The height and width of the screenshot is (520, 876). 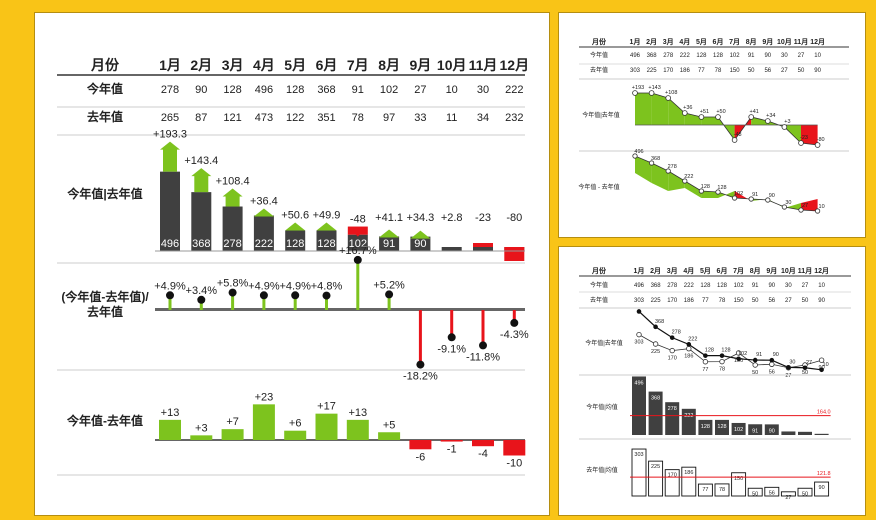 What do you see at coordinates (668, 42) in the screenshot?
I see `month-label: 3月` at bounding box center [668, 42].